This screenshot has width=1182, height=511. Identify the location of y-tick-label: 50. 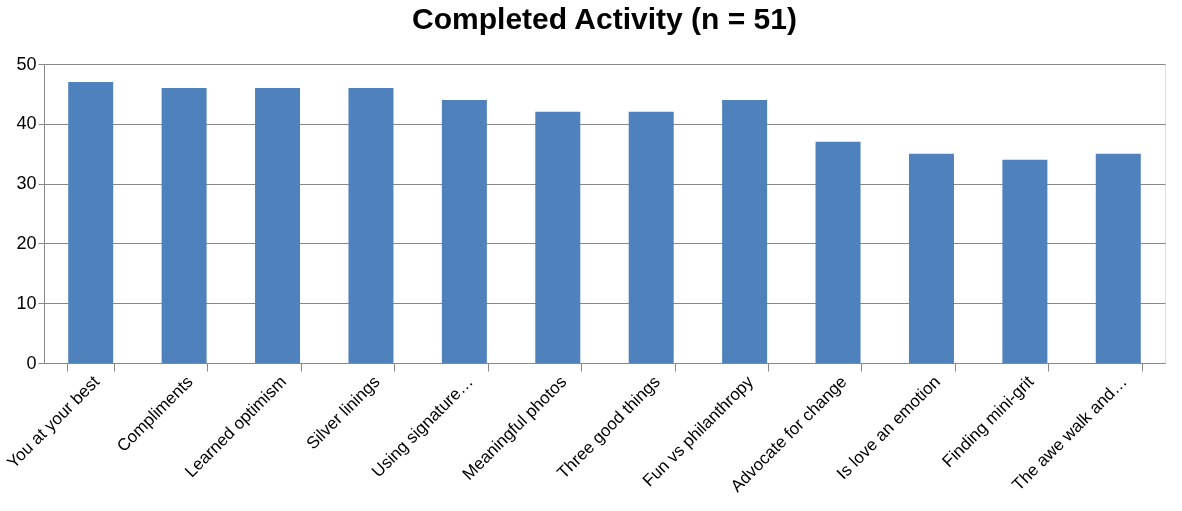
(26, 63).